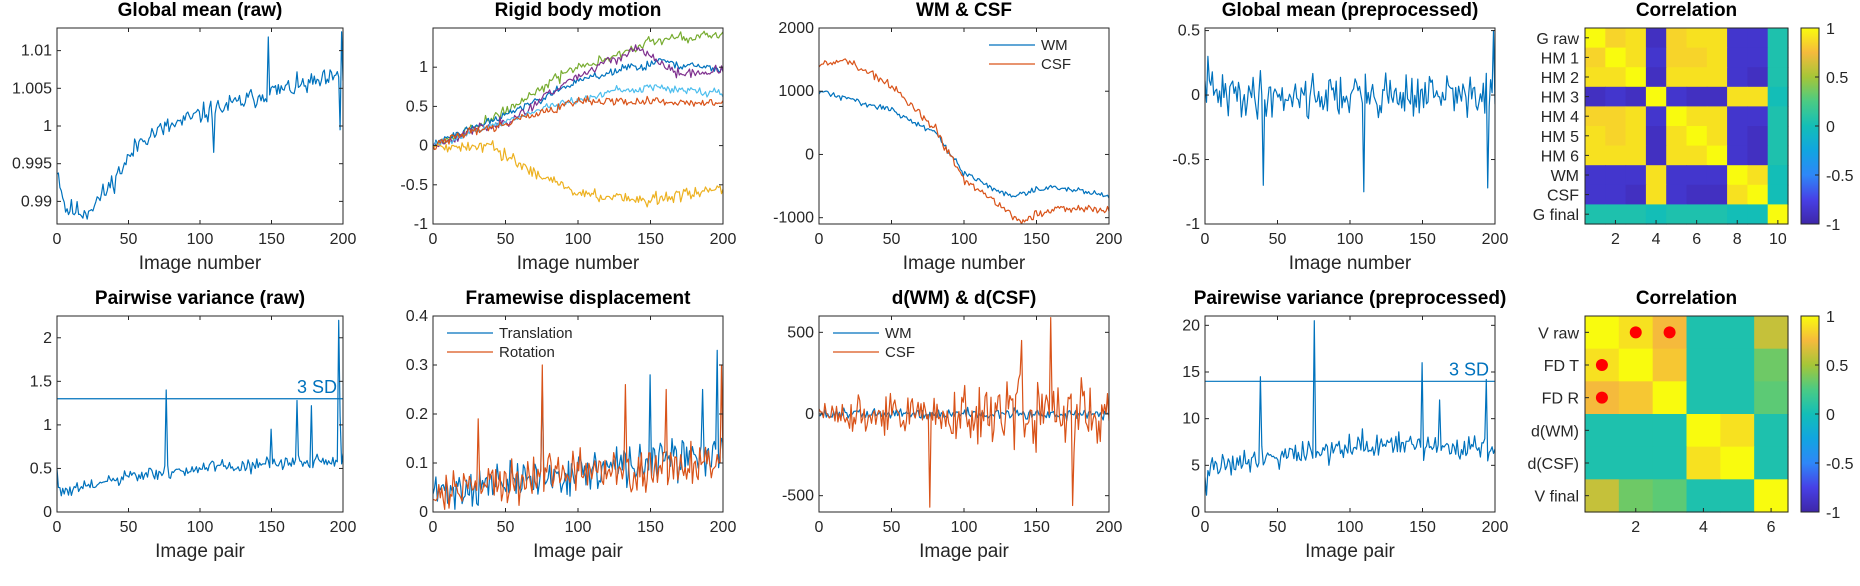 The height and width of the screenshot is (586, 1860). What do you see at coordinates (1560, 117) in the screenshot?
I see `row-label: HM 4` at bounding box center [1560, 117].